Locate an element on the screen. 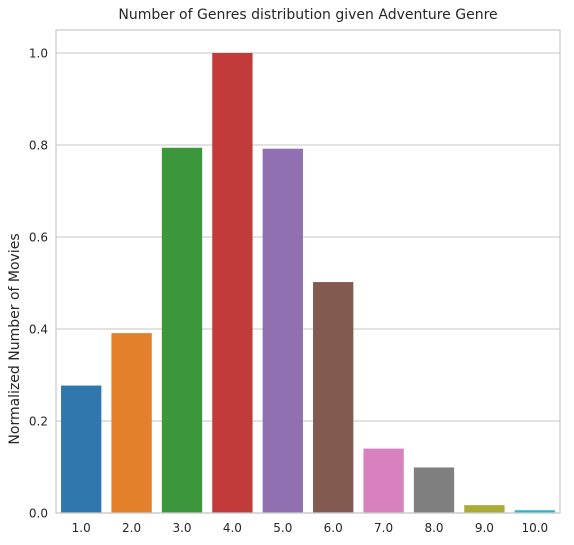 The width and height of the screenshot is (574, 545). x-tick-label: 6.0 is located at coordinates (333, 528).